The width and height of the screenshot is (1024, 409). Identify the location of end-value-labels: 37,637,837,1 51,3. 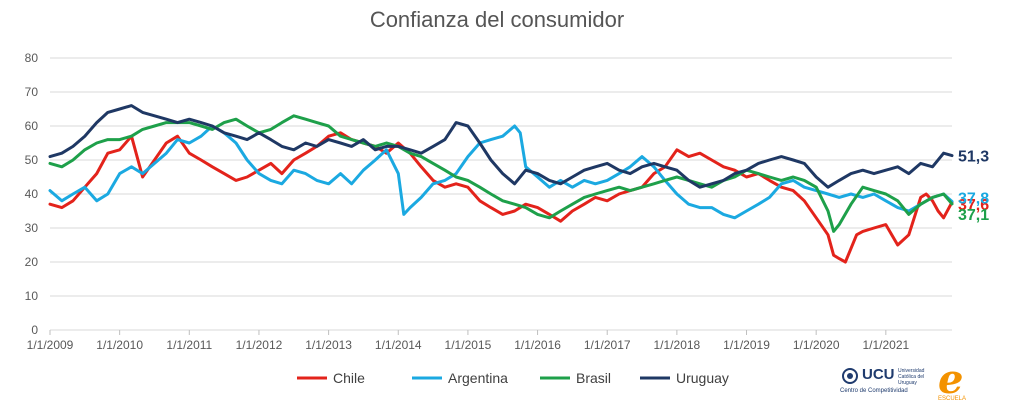
(973, 186).